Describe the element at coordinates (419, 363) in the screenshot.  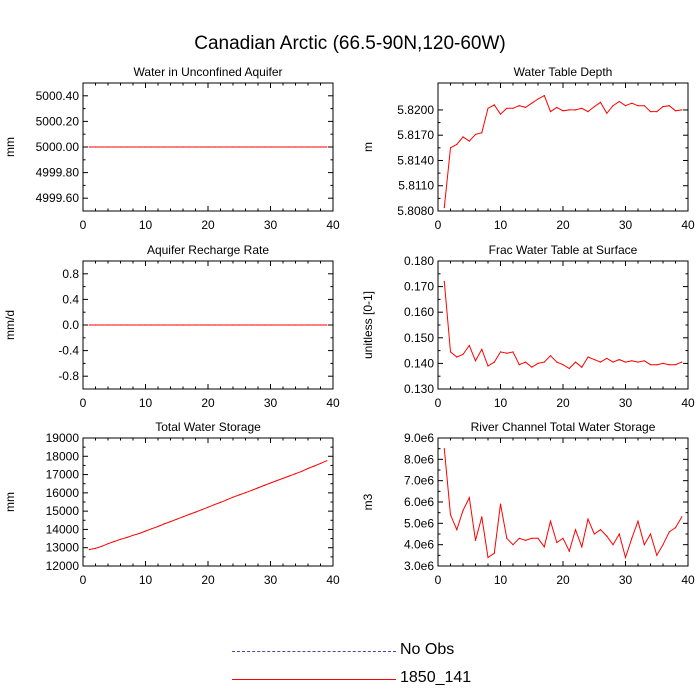
I see `y-tick-label: 0.140` at that location.